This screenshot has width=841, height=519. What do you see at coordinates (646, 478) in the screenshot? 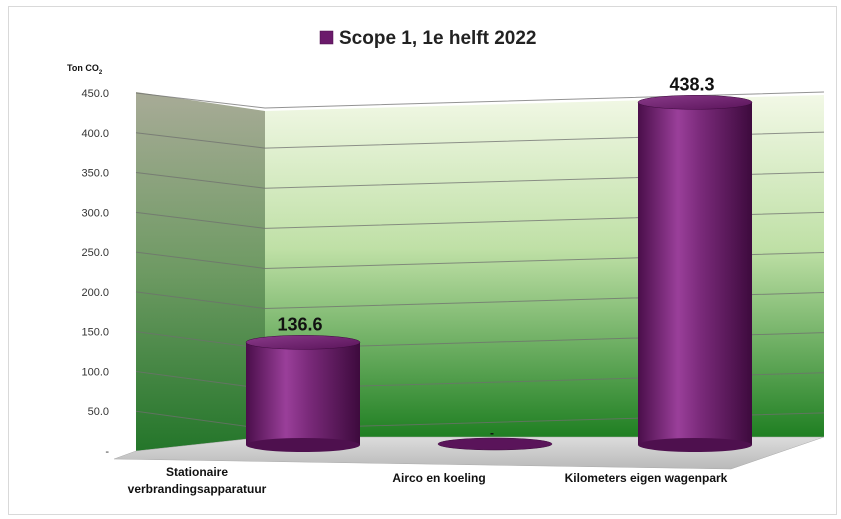
I see `x-tick-label: Kilometers eigen wagenpark` at bounding box center [646, 478].